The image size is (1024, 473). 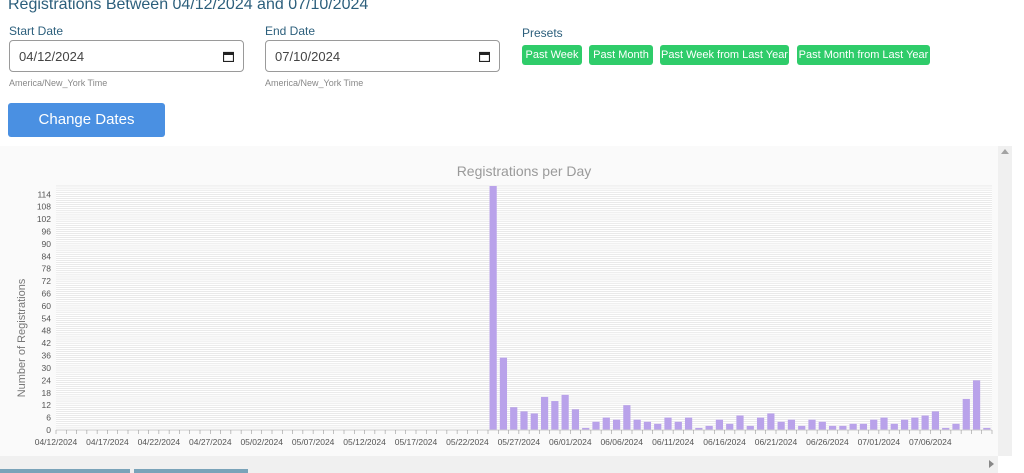 What do you see at coordinates (621, 442) in the screenshot?
I see `x-tick-label: 06/06/2024` at bounding box center [621, 442].